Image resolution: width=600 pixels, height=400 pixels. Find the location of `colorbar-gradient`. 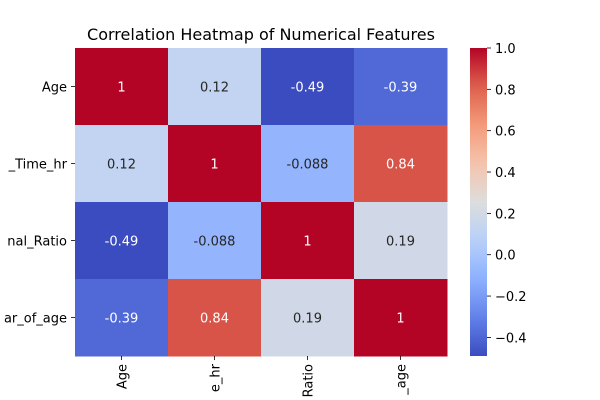

colorbar-gradient is located at coordinates (478, 202).